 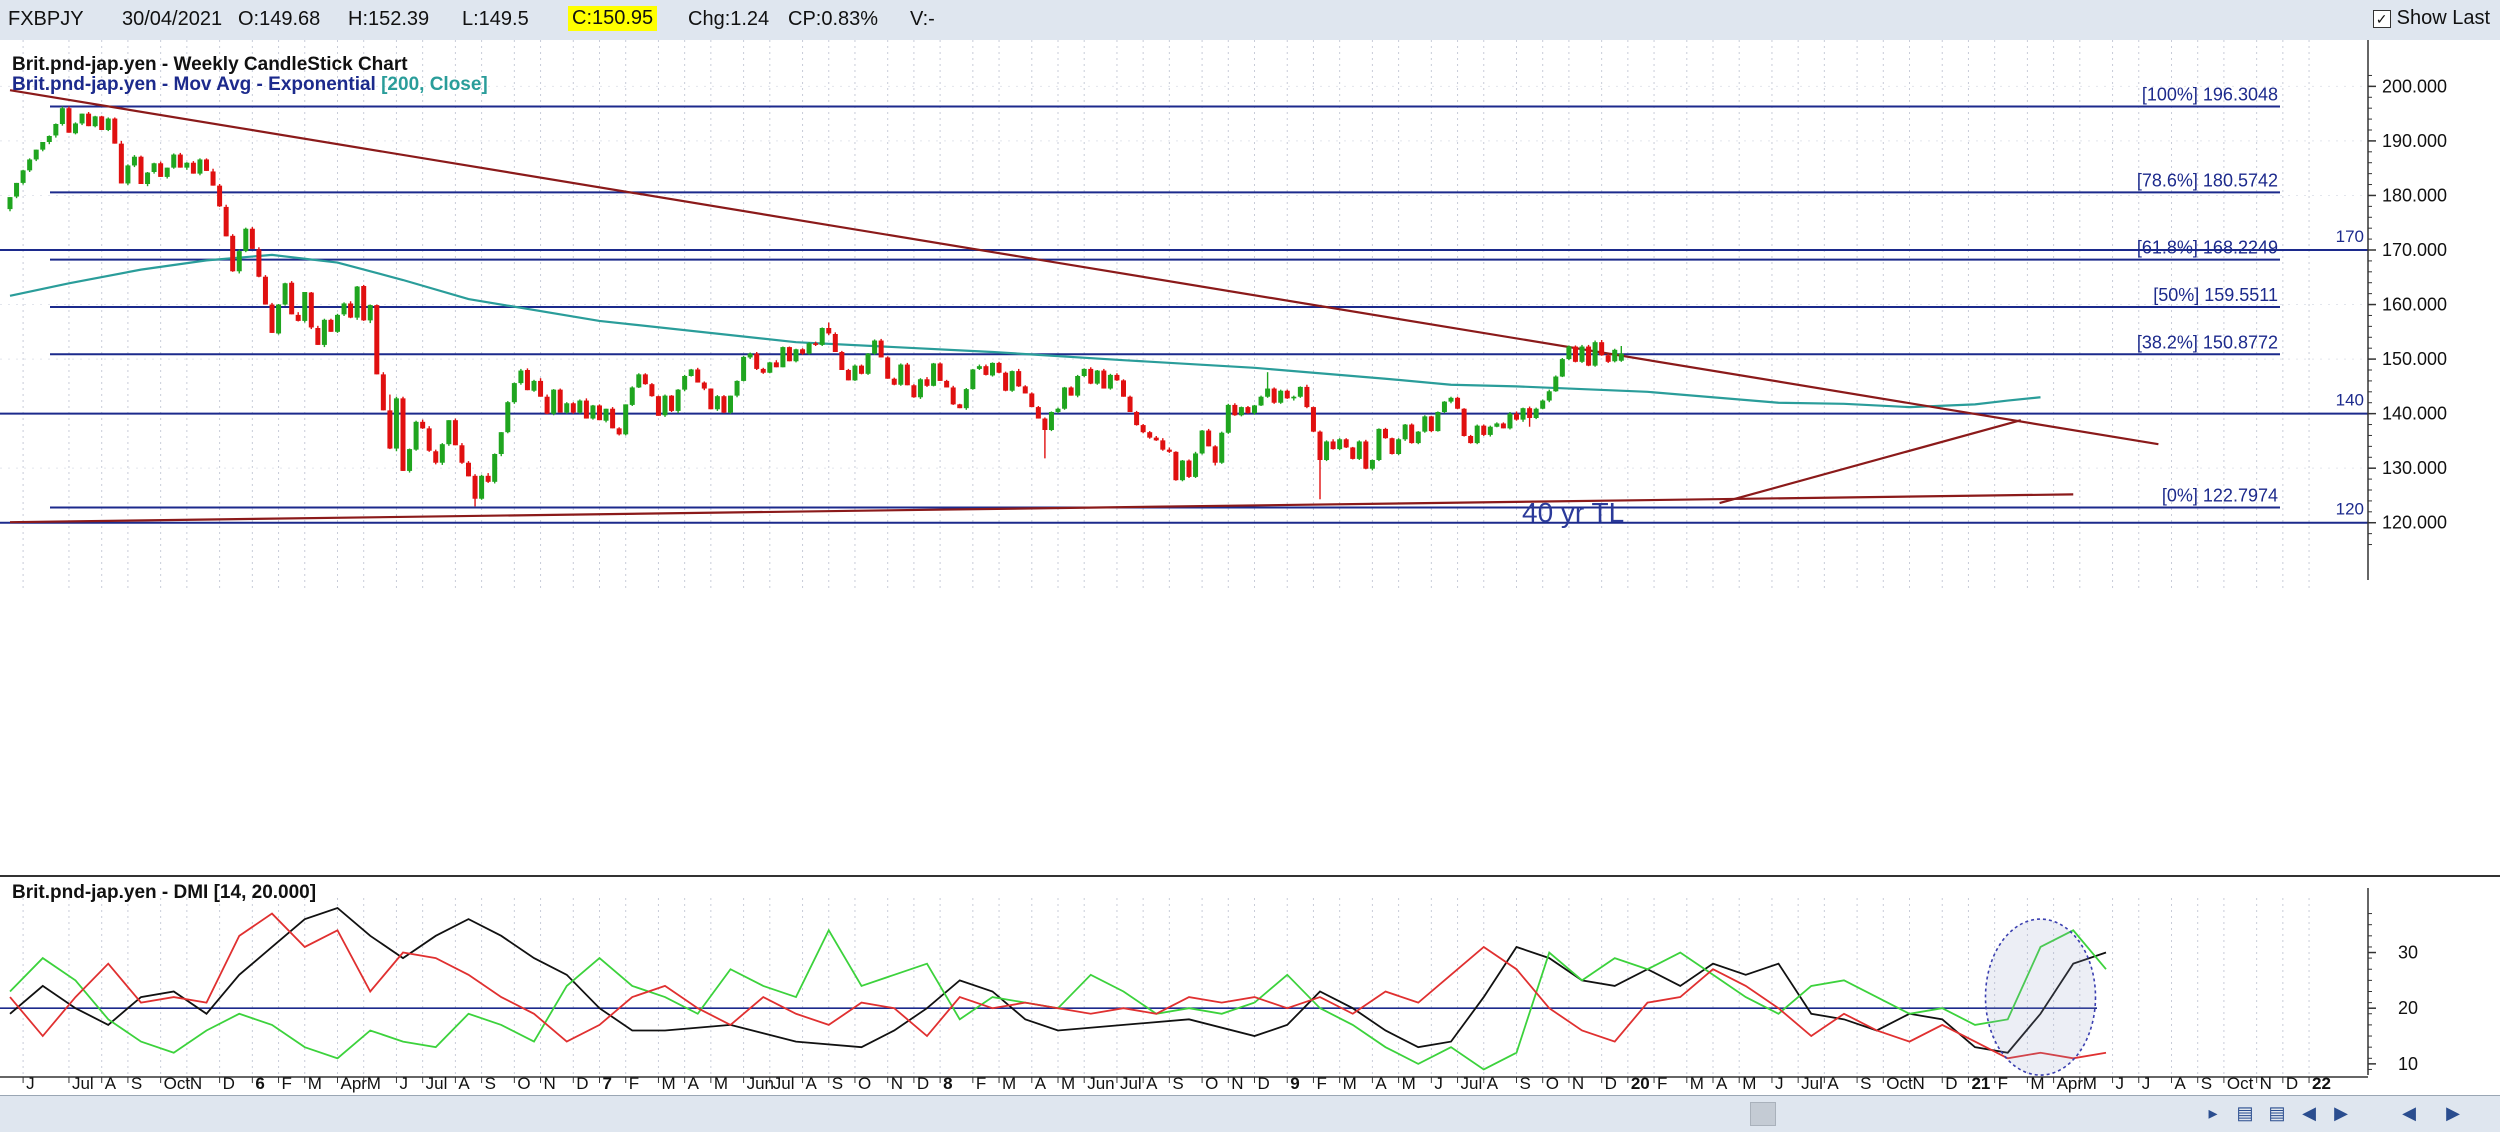 What do you see at coordinates (2277, 1112) in the screenshot?
I see `zoom-out-icon: ▤` at bounding box center [2277, 1112].